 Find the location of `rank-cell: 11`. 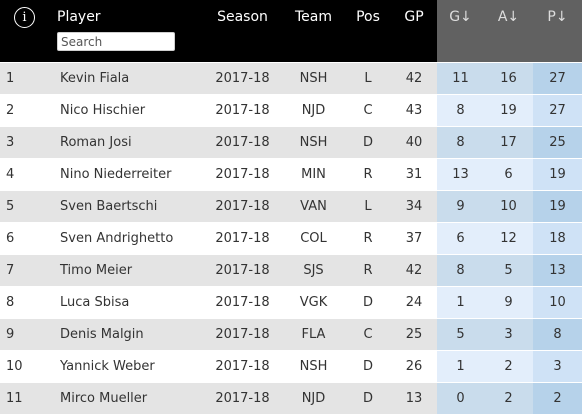

rank-cell: 11 is located at coordinates (27, 397).